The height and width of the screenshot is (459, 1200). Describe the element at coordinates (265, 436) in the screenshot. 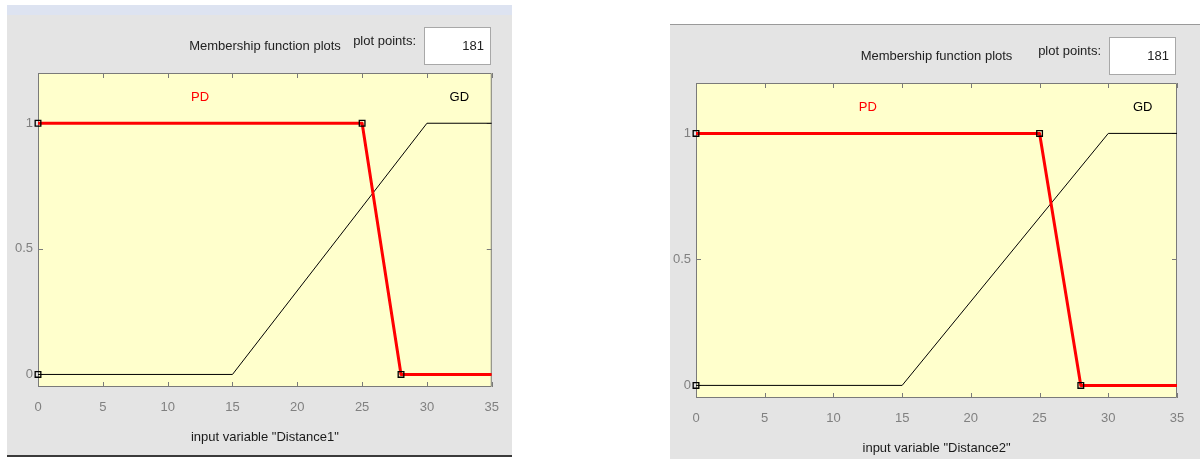

I see `x-axis-title: input variable "Distance1"` at that location.